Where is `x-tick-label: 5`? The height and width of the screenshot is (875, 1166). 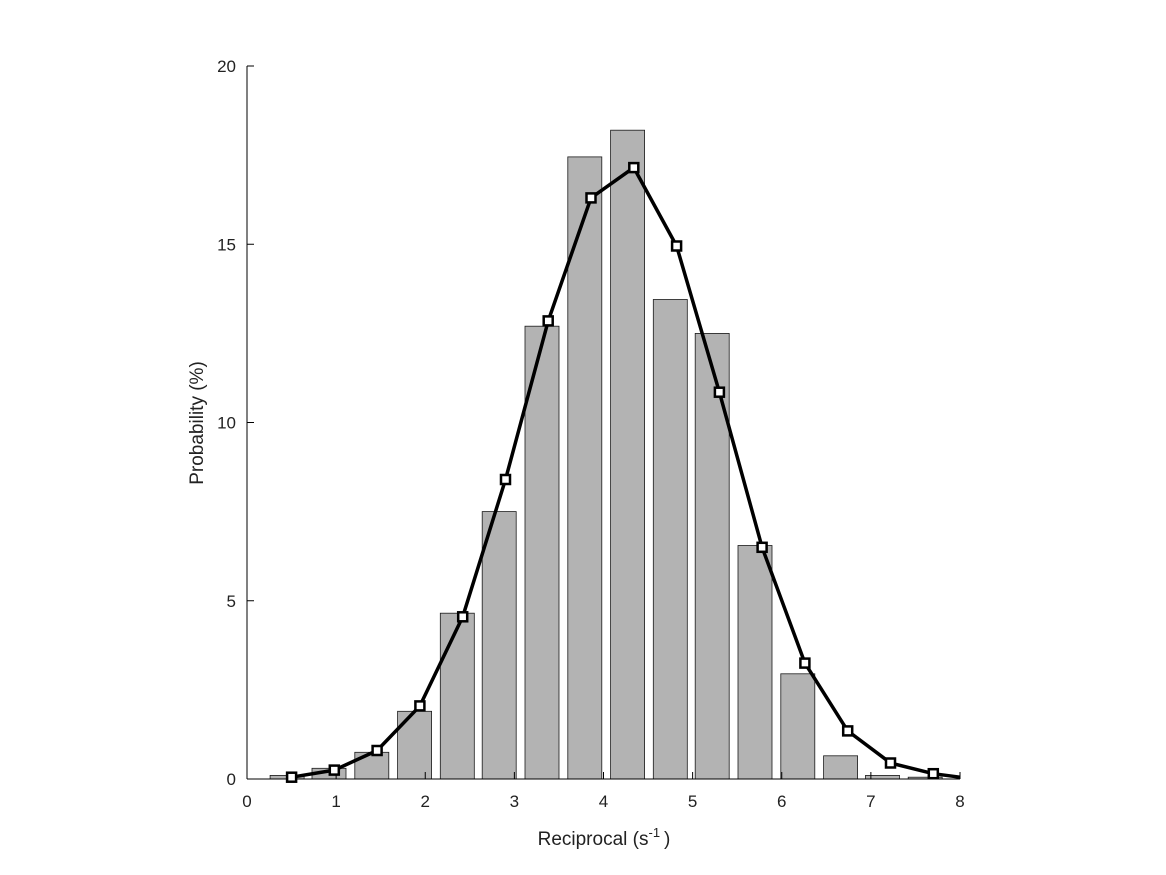
x-tick-label: 5 is located at coordinates (692, 801).